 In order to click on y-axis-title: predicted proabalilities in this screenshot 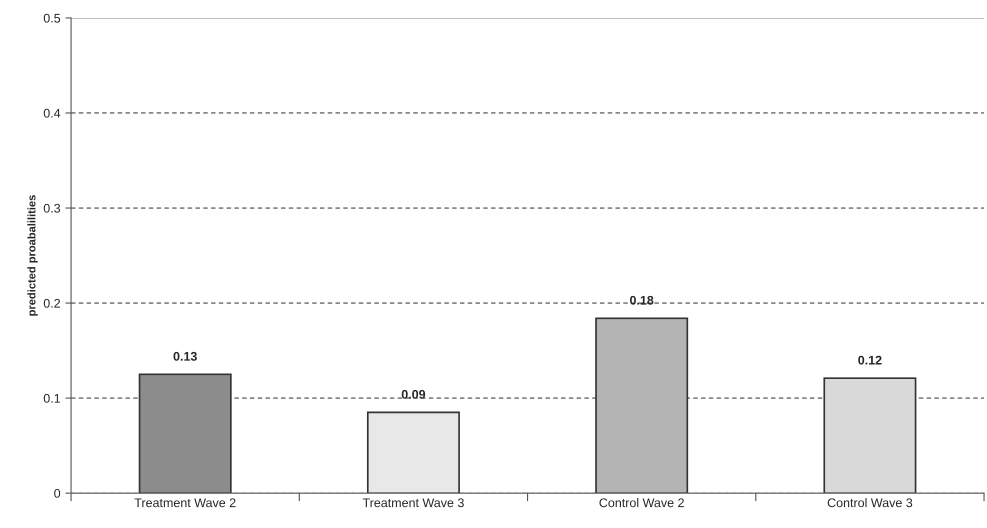, I will do `click(32, 255)`.